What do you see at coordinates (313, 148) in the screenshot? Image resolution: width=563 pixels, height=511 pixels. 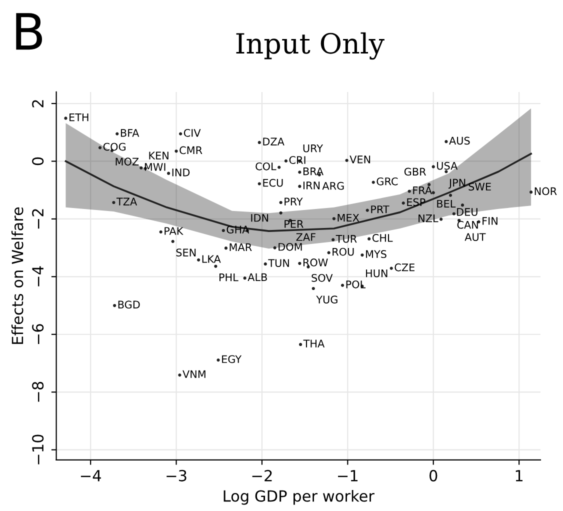 I see `annotation: URY` at bounding box center [313, 148].